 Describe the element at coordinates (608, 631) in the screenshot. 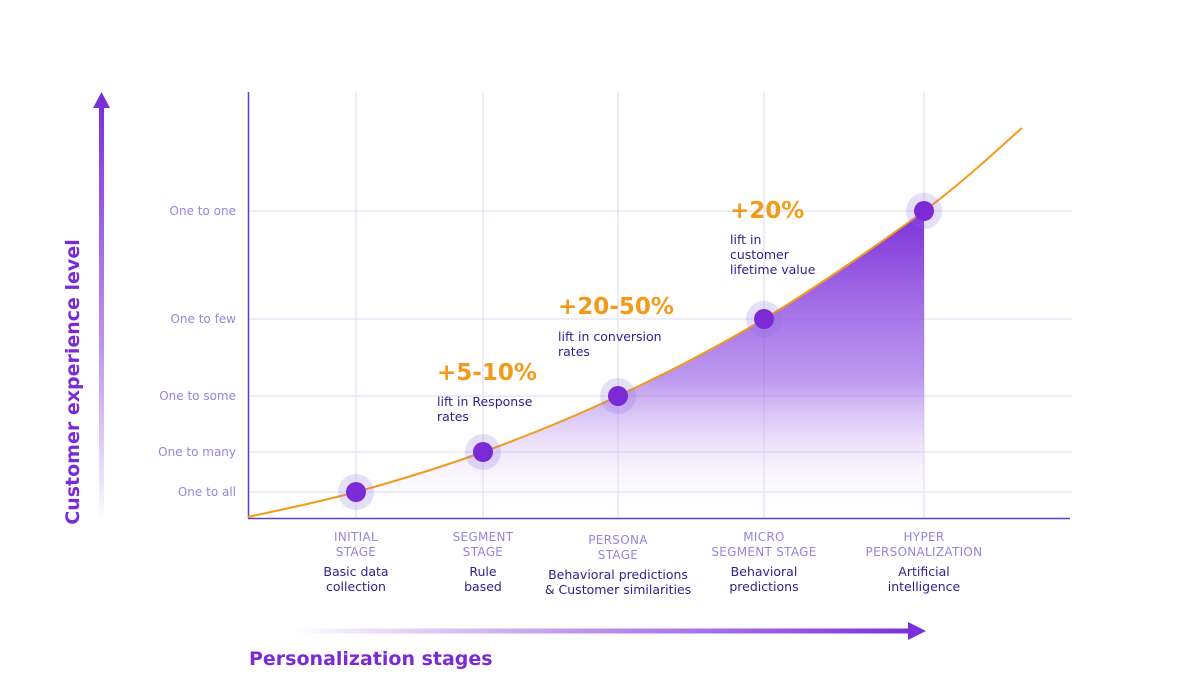

I see `x-axis-arrow` at that location.